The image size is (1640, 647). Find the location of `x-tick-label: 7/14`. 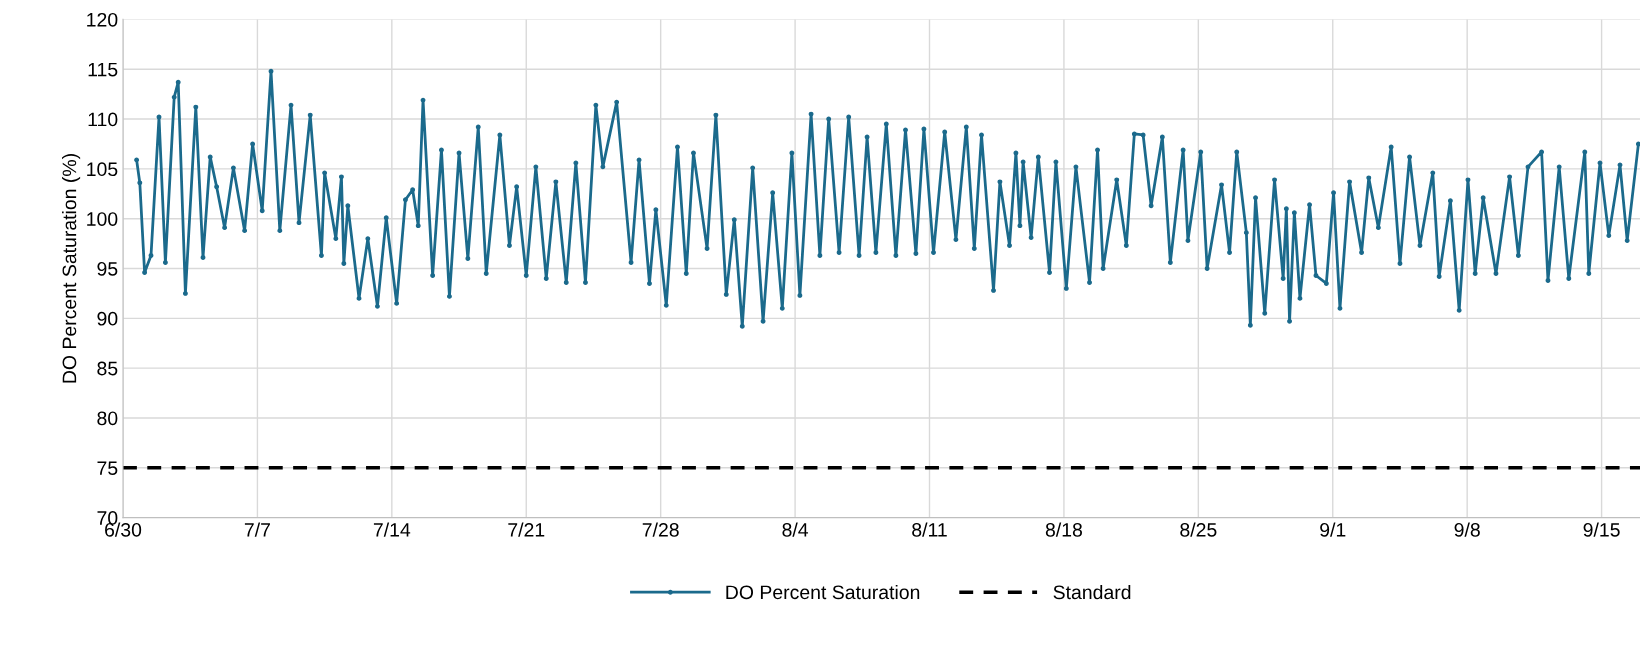

x-tick-label: 7/14 is located at coordinates (392, 529).